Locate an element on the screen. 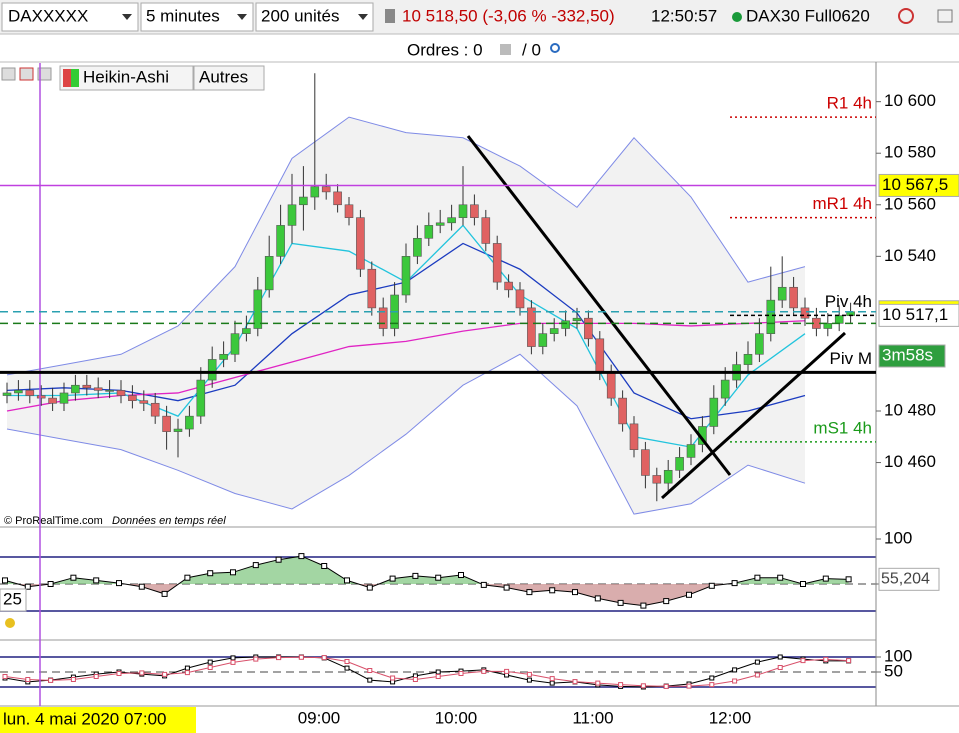  instrument: DAXXXXX is located at coordinates (48, 15).